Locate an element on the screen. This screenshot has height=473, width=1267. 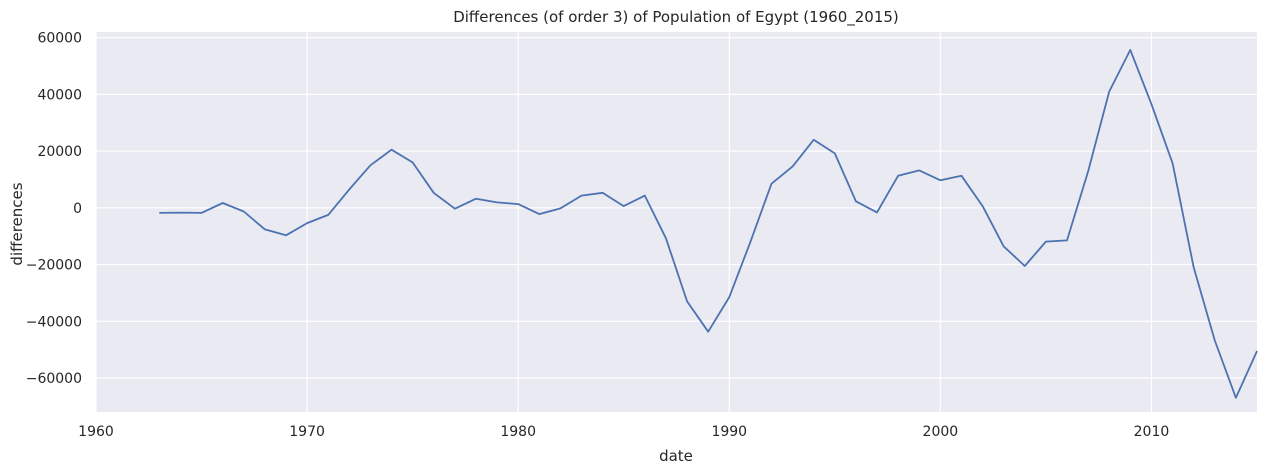
y-tick-label: 60000 is located at coordinates (59, 39).